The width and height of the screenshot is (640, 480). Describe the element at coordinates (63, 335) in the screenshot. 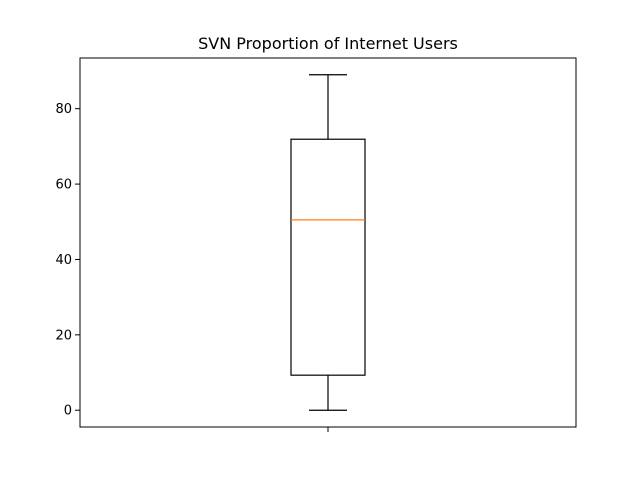

I see `y-tick-label: 20` at that location.